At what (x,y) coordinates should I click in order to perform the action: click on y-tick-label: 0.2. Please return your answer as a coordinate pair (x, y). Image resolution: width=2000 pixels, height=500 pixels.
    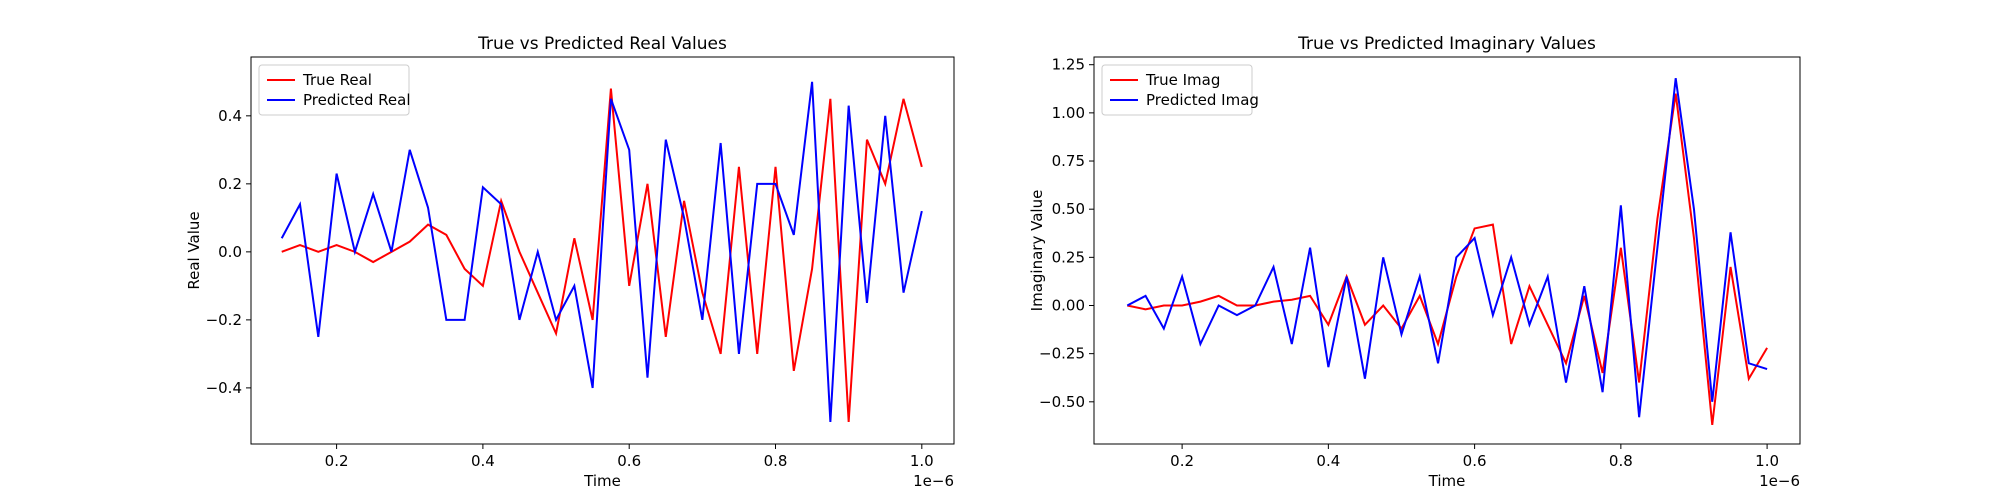
    Looking at the image, I should click on (230, 184).